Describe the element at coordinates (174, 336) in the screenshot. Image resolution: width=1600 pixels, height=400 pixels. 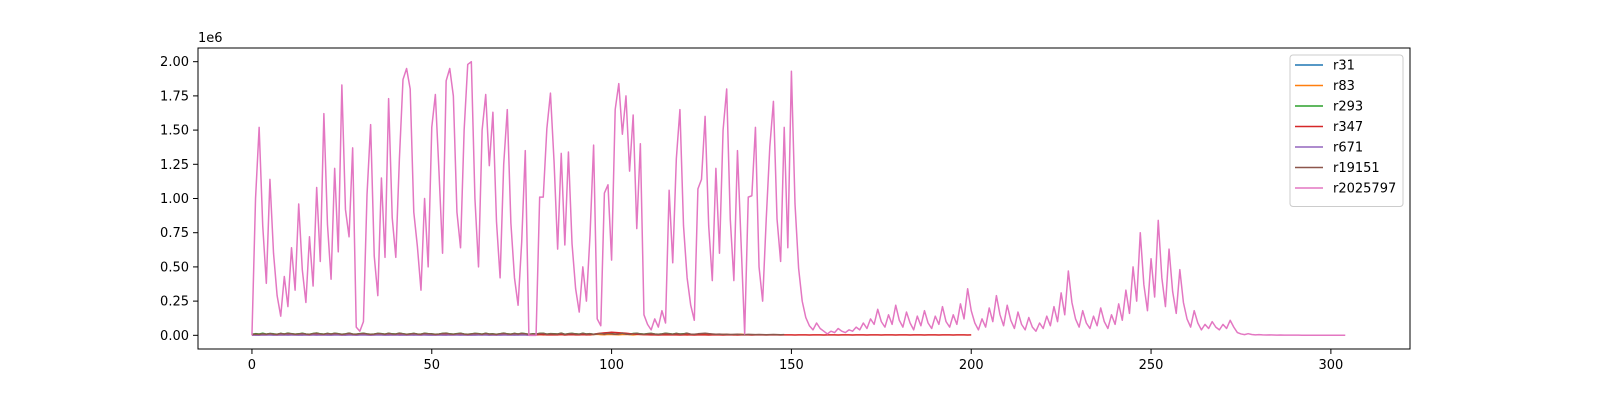
I see `y-tick-label: 0.00` at that location.